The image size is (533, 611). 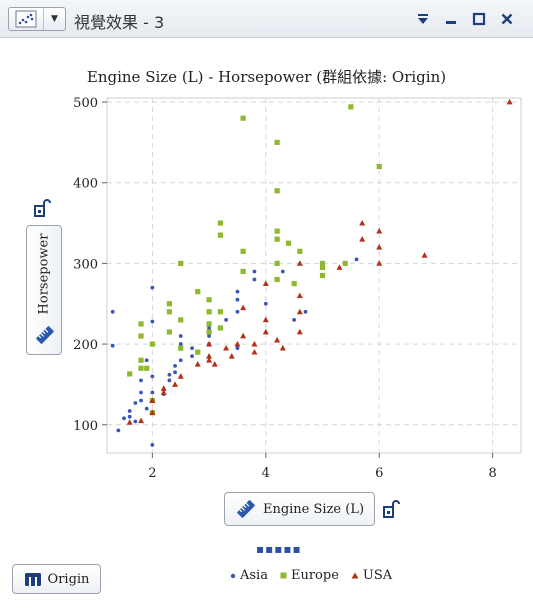 I want to click on x-axis-role-button: Engine Size (L), so click(x=299, y=509).